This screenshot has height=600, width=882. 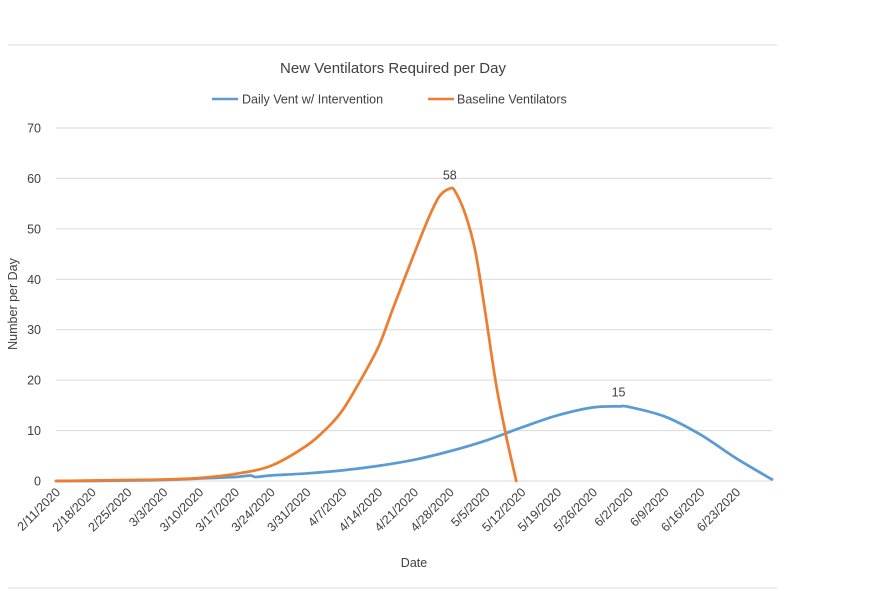 I want to click on data-label-intervention-peak: 15, so click(x=619, y=392).